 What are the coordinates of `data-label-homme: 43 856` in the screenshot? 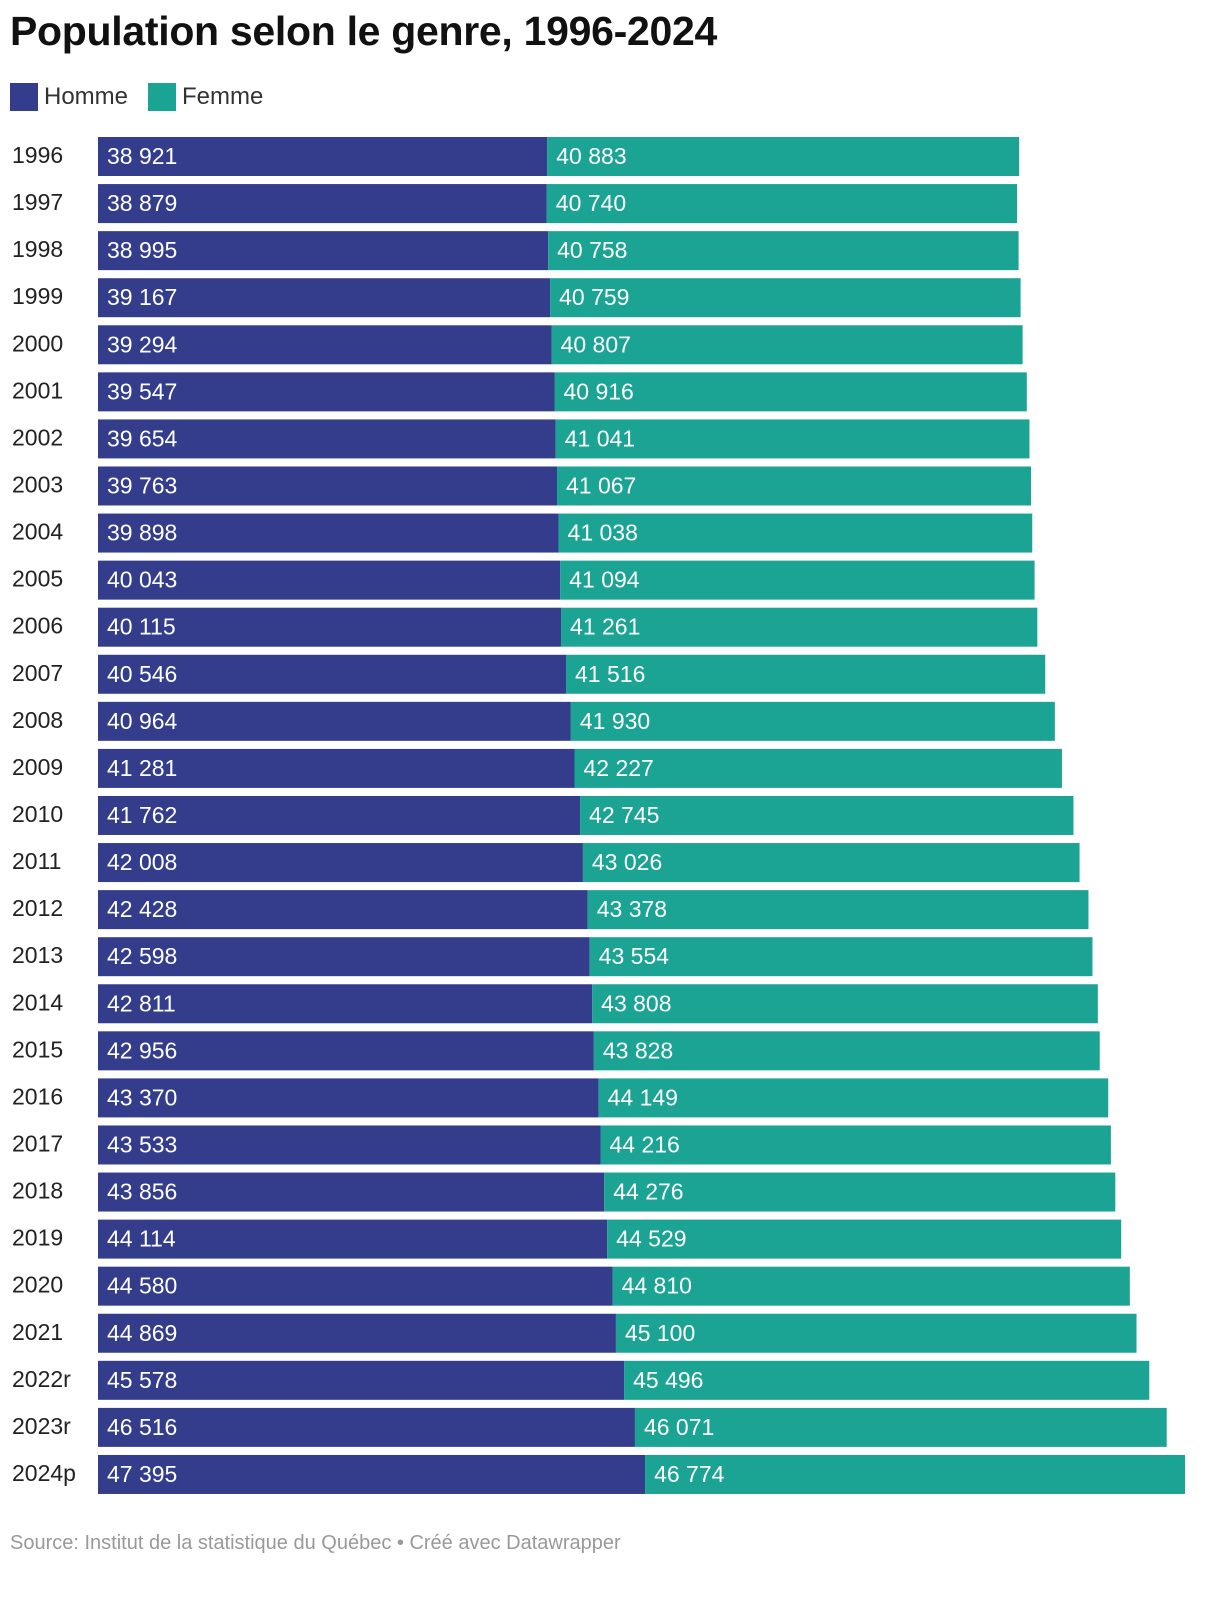 It's located at (142, 1192).